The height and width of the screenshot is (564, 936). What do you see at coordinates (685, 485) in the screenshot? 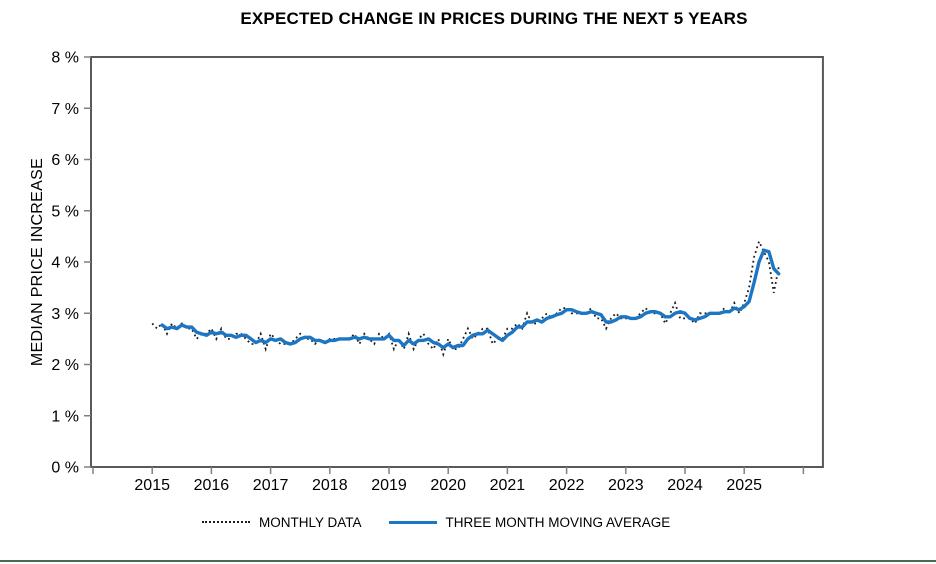
I see `x-tick-label: 2024` at bounding box center [685, 485].